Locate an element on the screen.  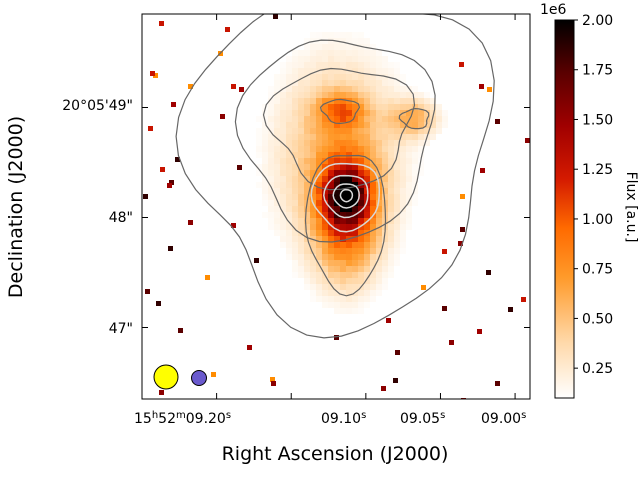
x-tick-label-09-20: 15h52m09.20s is located at coordinates (182, 418).